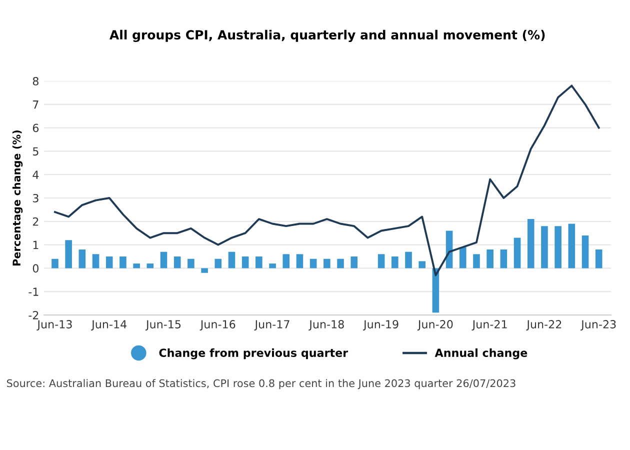  Describe the element at coordinates (253, 354) in the screenshot. I see `legend-label: Change from previous quarter` at that location.